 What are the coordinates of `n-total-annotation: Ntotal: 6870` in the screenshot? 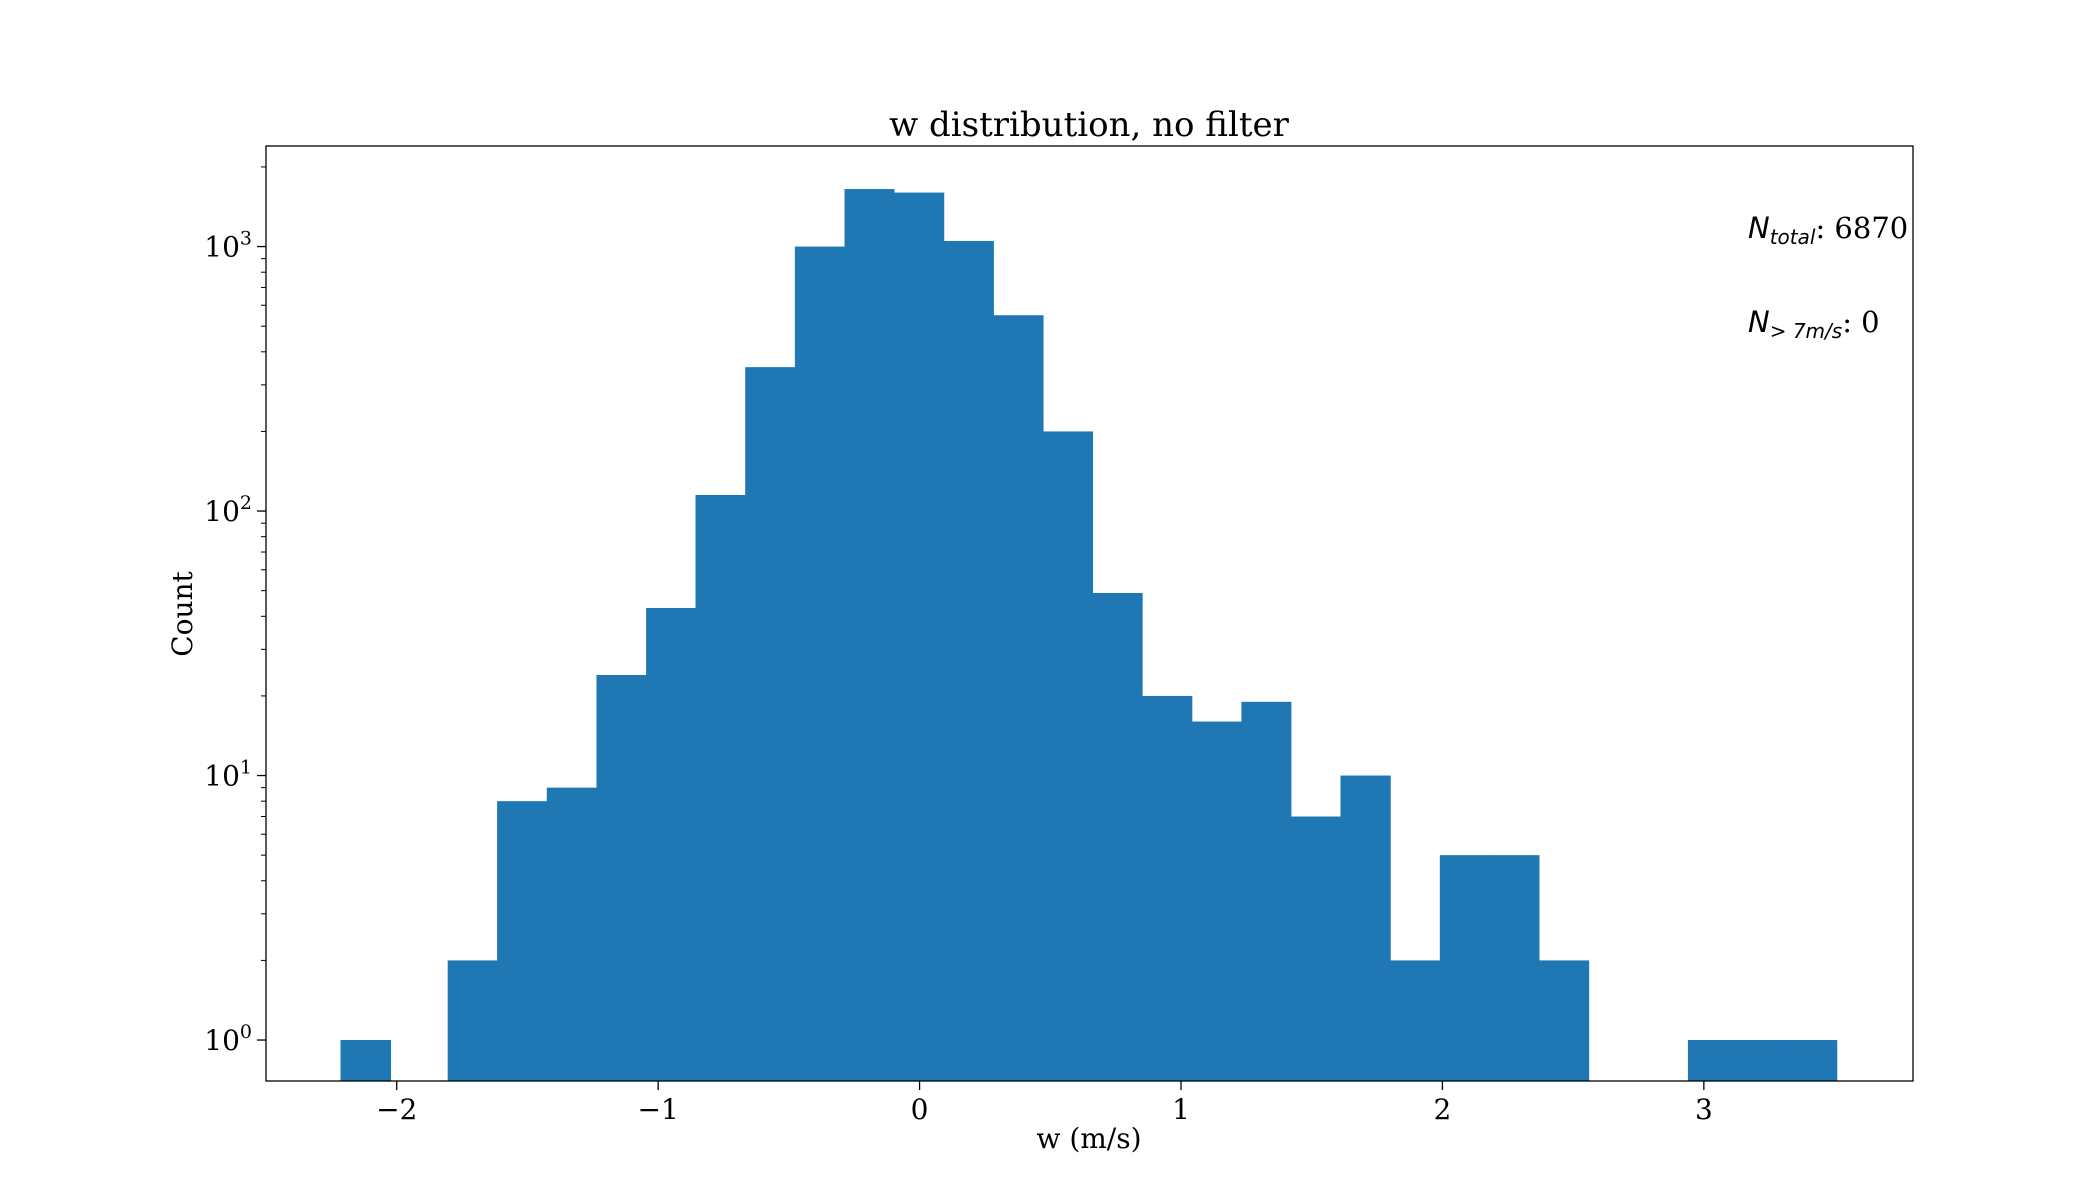 It's located at (1828, 230).